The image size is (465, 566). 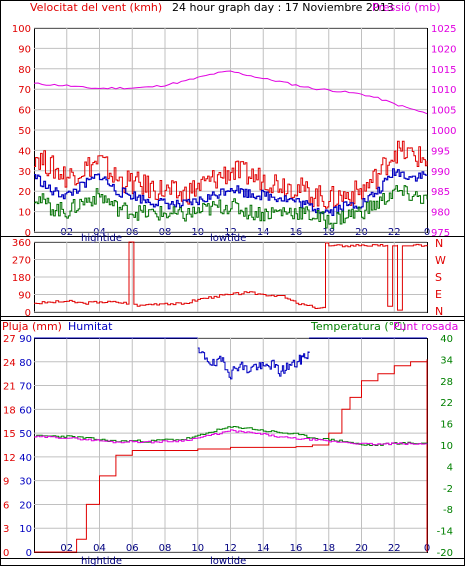 What do you see at coordinates (228, 561) in the screenshot?
I see `lowtide-label-bottom: lowtide` at bounding box center [228, 561].